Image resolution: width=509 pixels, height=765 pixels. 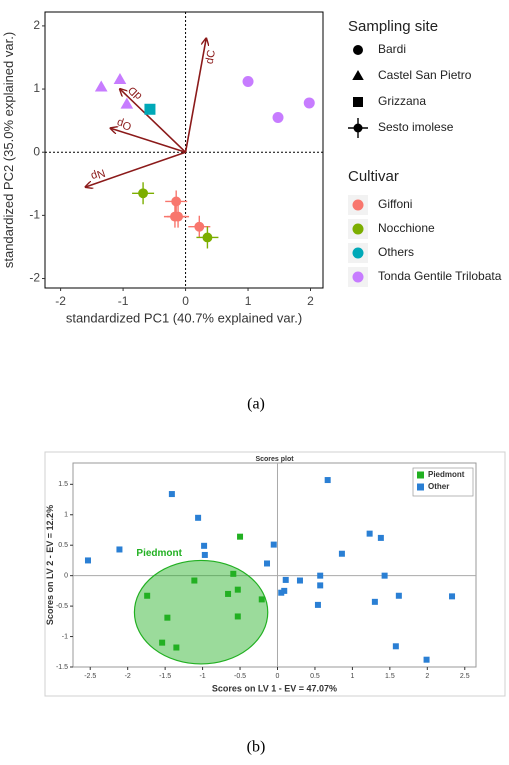 I want to click on x-tick-label: 0.5, so click(x=315, y=676).